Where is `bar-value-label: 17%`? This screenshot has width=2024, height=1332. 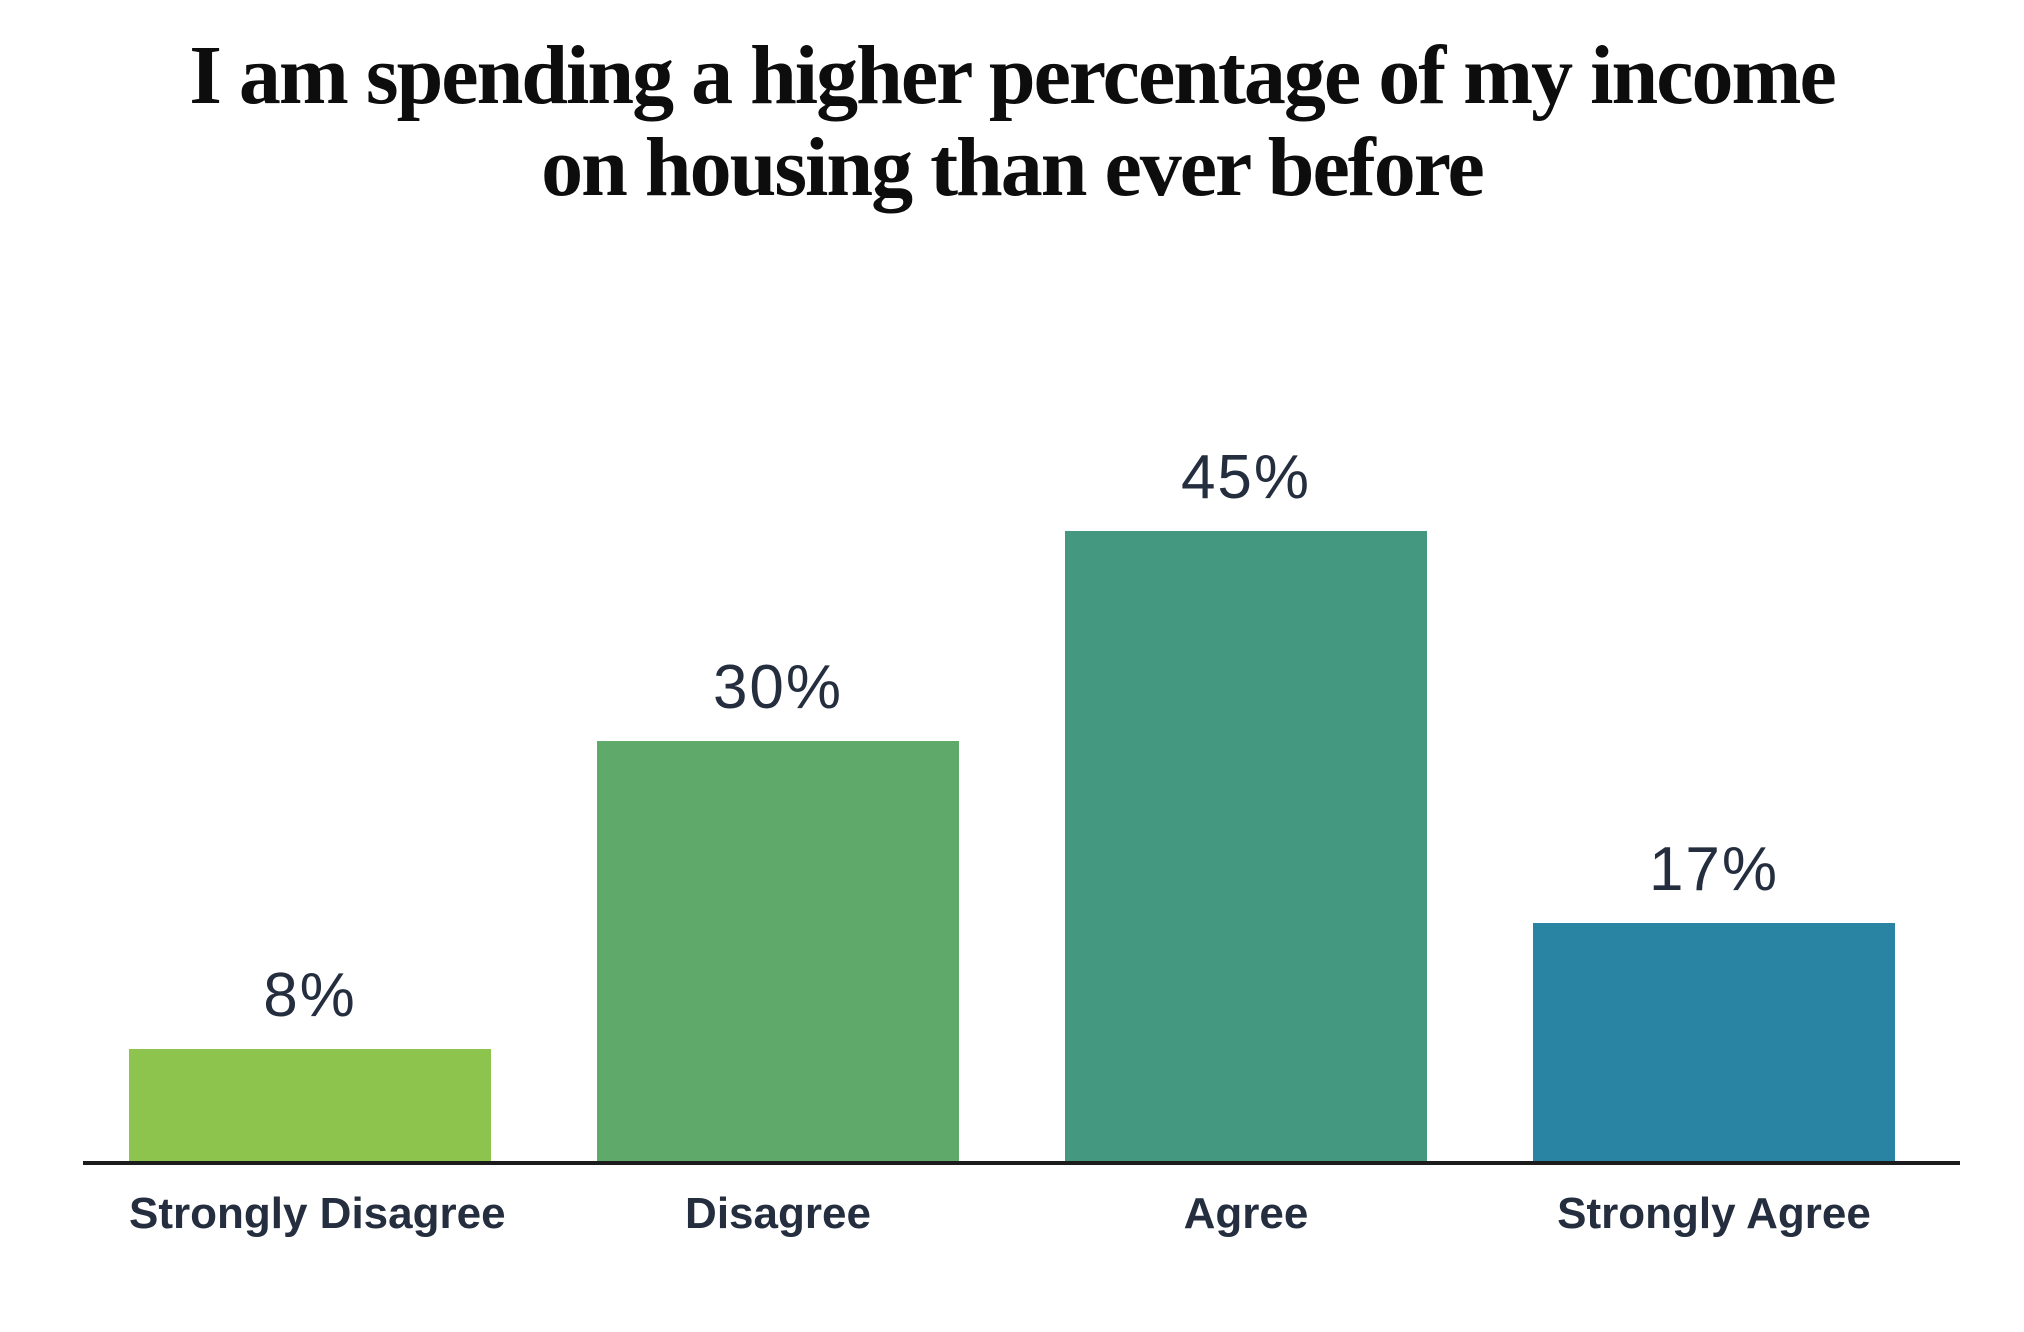
bar-value-label: 17% is located at coordinates (1714, 869).